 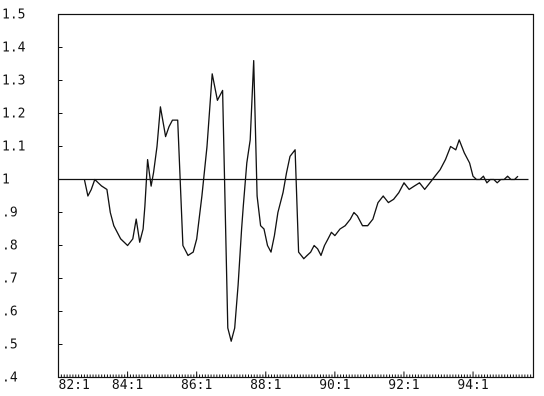 I want to click on y-tick-label: 1.2, so click(x=13, y=114).